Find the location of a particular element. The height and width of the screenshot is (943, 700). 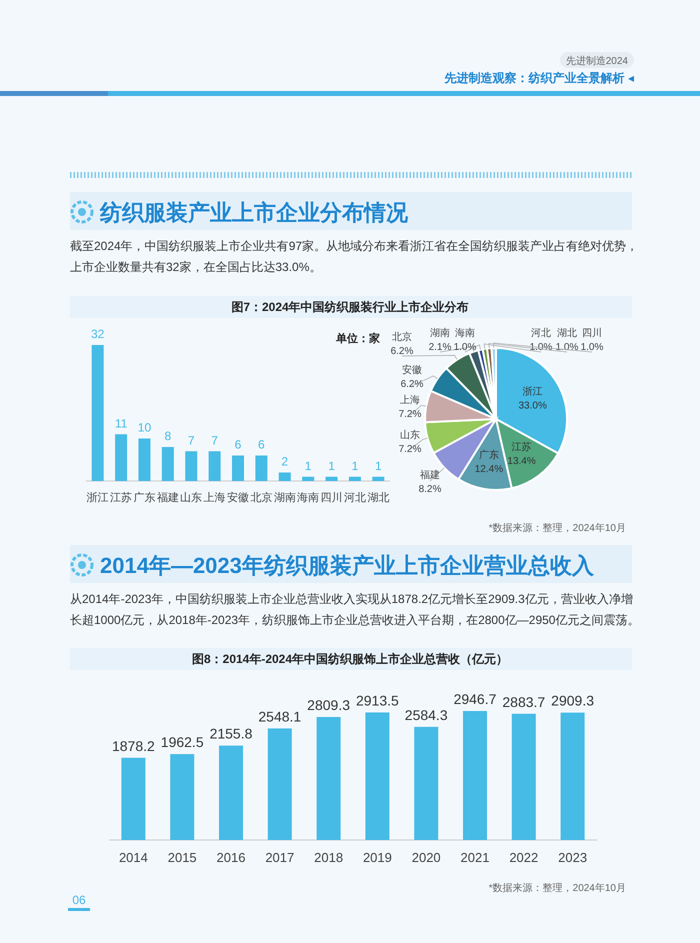

data-label: 10 is located at coordinates (145, 427).